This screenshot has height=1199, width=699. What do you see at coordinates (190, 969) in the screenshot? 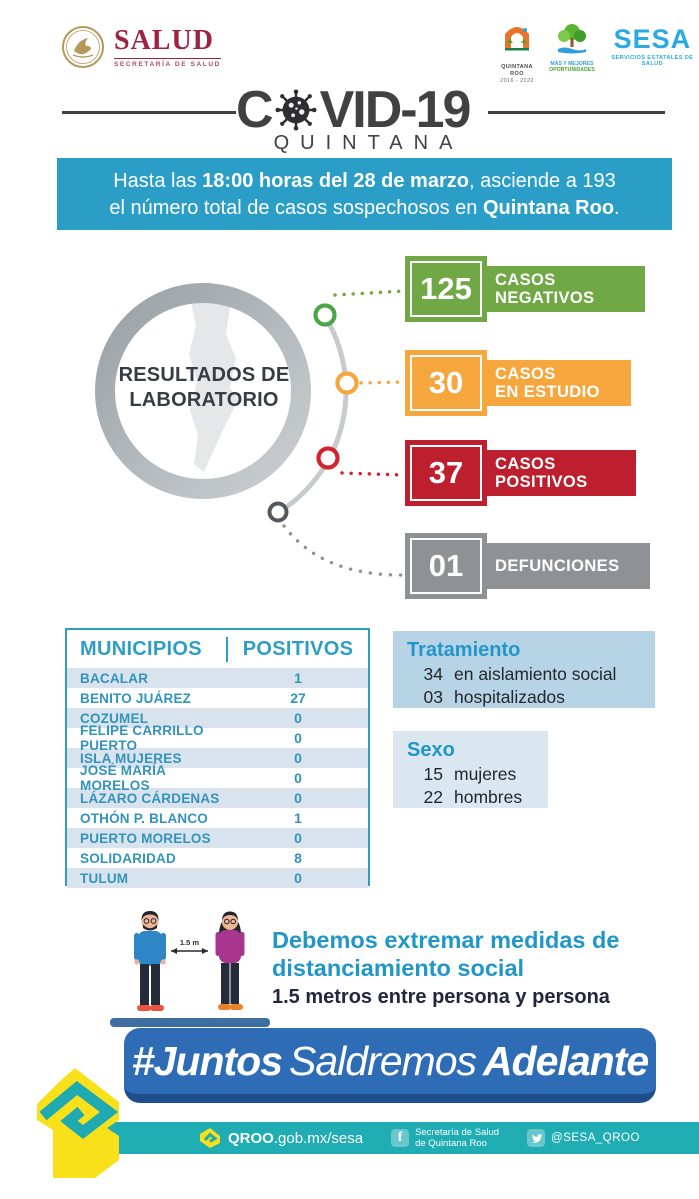
I see `social-distancing-illustration: 1.5 m` at bounding box center [190, 969].